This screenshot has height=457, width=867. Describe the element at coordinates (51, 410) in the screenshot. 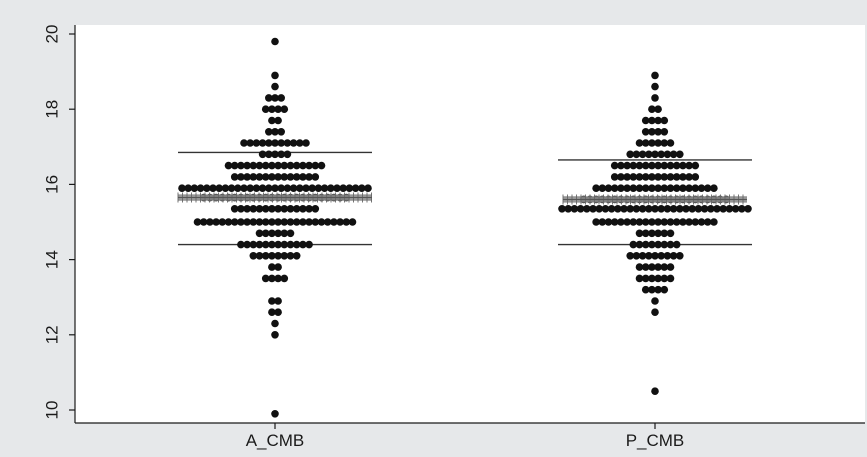

I see `y-tick-label-10: 10` at that location.